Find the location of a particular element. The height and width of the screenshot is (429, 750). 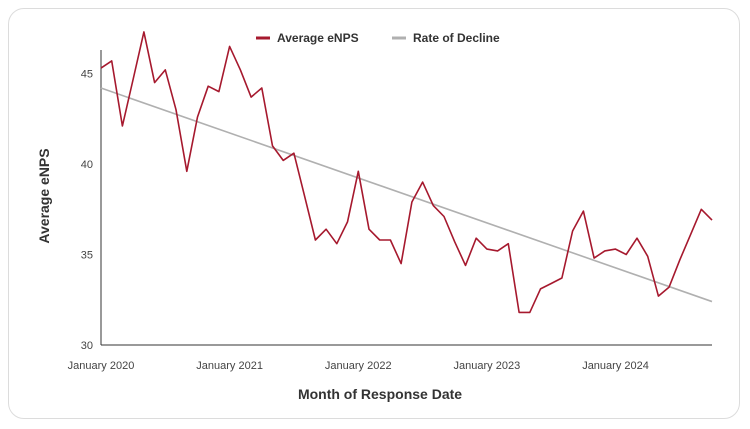

y-ticks: 30 35 40 45 is located at coordinates (87, 210).